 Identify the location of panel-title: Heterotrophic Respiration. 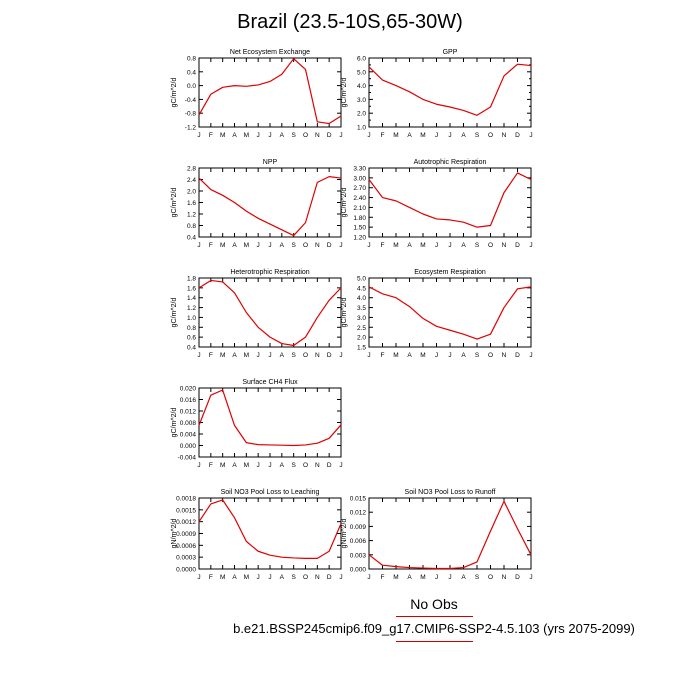
(269, 272).